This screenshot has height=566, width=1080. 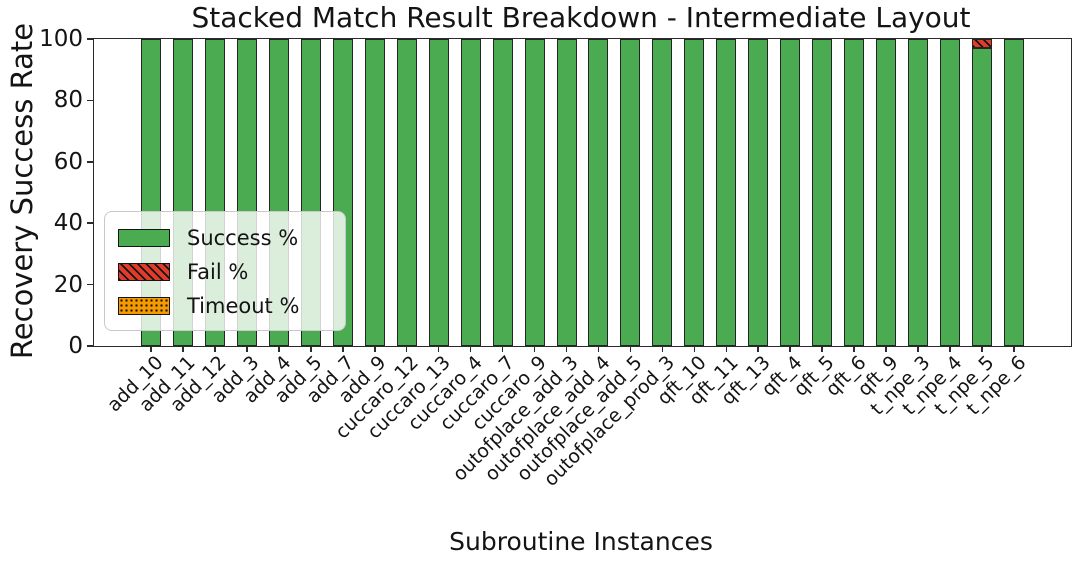 I want to click on legend-row: Fail %, so click(x=225, y=272).